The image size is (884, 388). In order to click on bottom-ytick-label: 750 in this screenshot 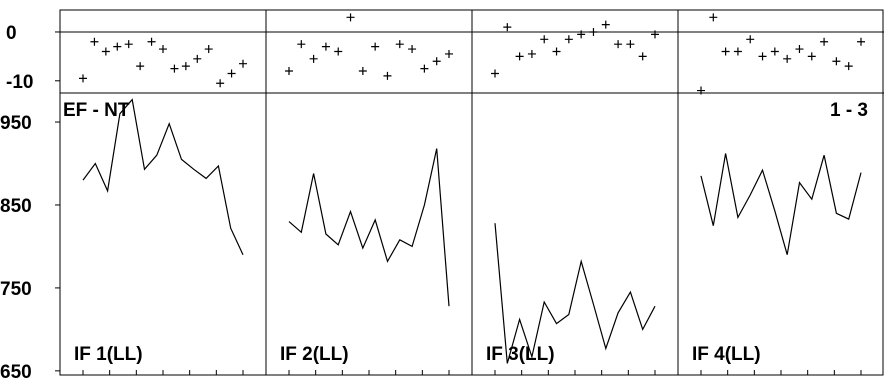, I will do `click(16, 289)`.